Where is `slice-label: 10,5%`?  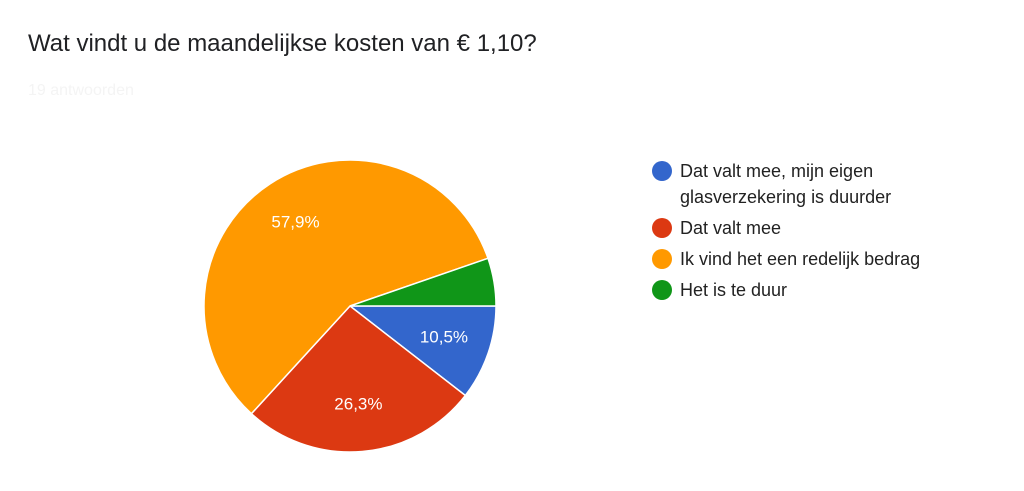
slice-label: 10,5% is located at coordinates (444, 337).